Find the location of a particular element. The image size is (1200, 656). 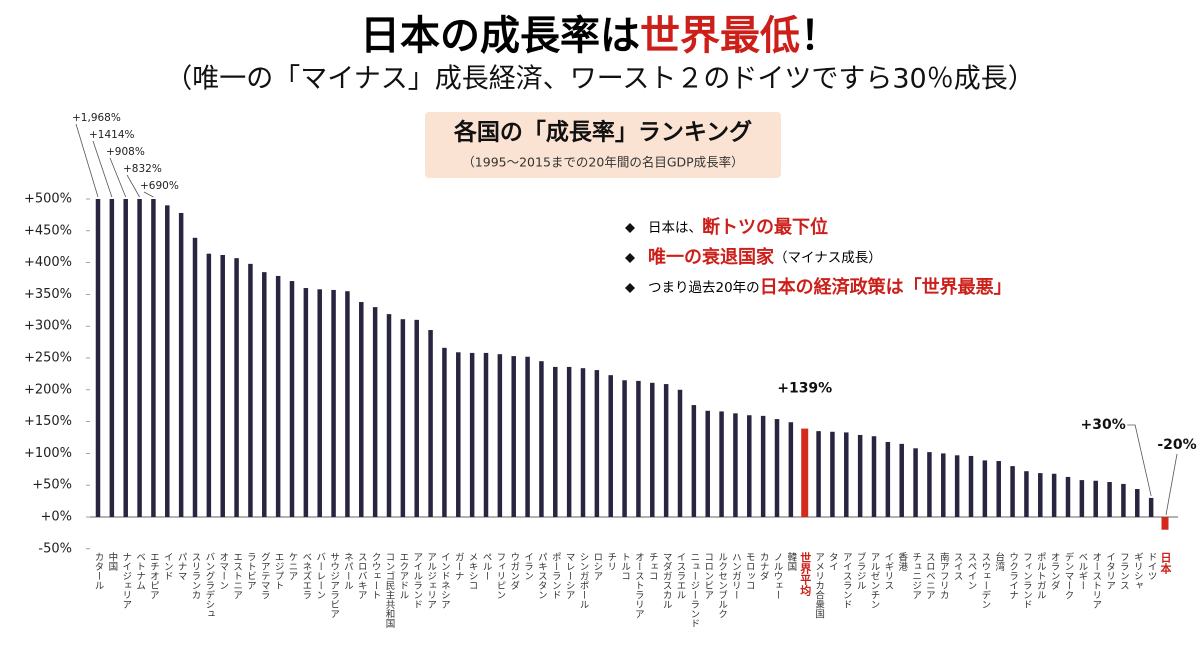

x-tick-label: ポルトガル is located at coordinates (1041, 576).